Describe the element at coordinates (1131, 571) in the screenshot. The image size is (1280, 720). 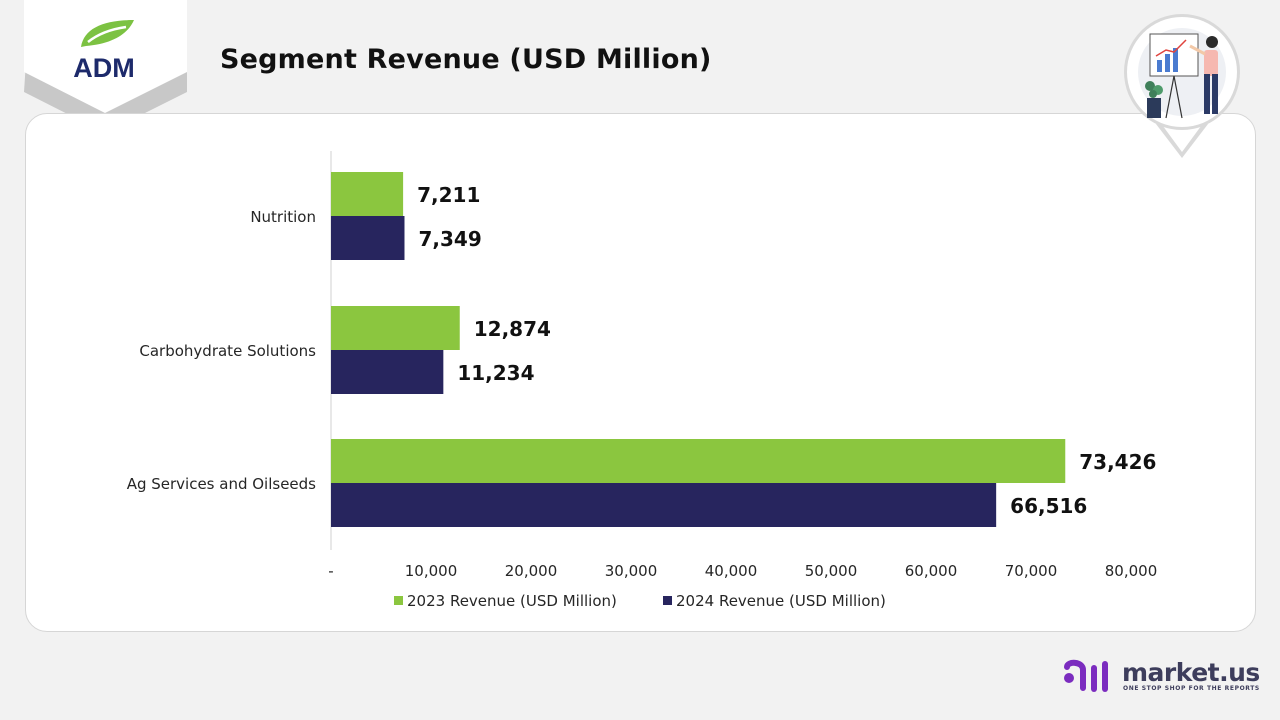
I see `x-tick-label: 80,000` at that location.